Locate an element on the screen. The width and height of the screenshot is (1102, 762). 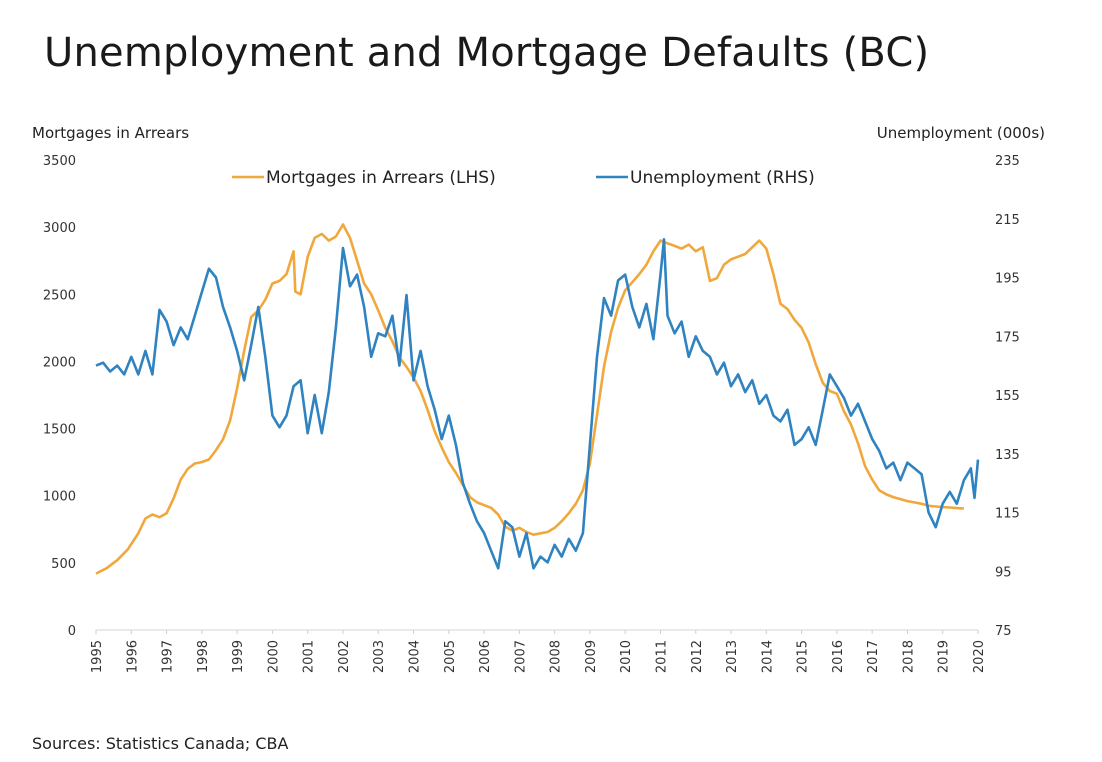
right-tick-label: 155 is located at coordinates (1007, 396).